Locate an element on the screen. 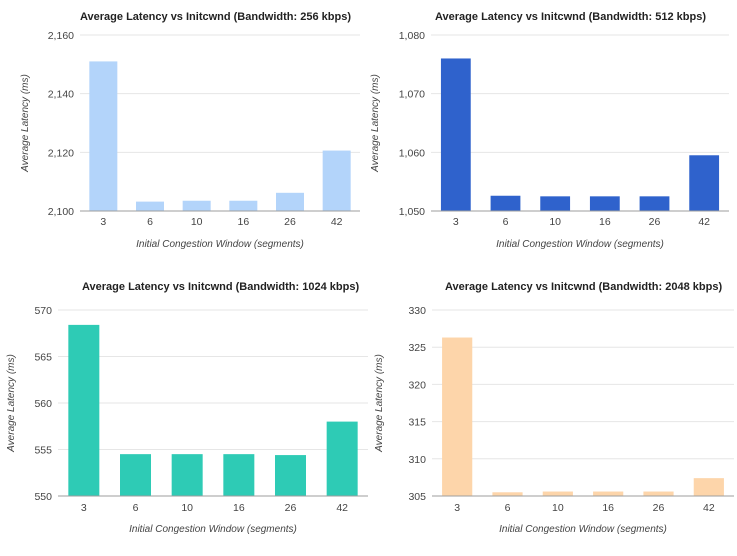  y-tick-label: 310 is located at coordinates (417, 460).